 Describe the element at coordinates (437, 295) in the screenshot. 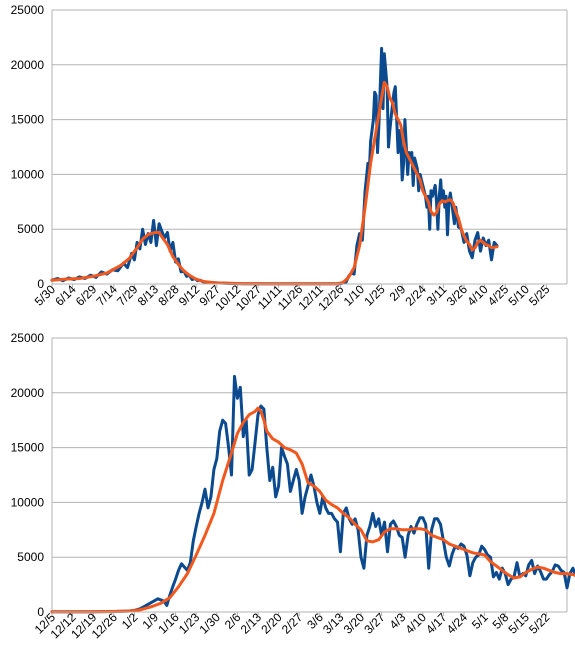

I see `x-tick-label: 3/11` at that location.